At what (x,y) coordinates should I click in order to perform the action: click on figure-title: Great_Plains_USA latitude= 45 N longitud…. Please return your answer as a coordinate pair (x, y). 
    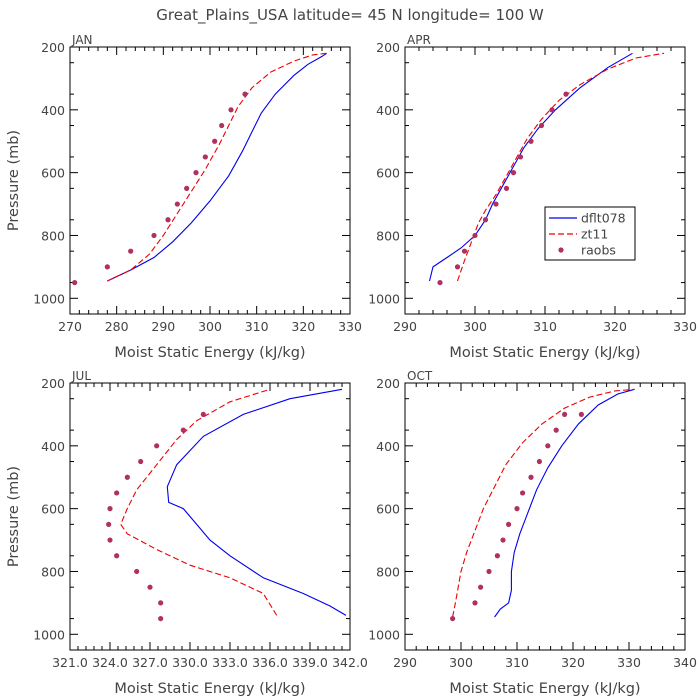
    Looking at the image, I should click on (350, 15).